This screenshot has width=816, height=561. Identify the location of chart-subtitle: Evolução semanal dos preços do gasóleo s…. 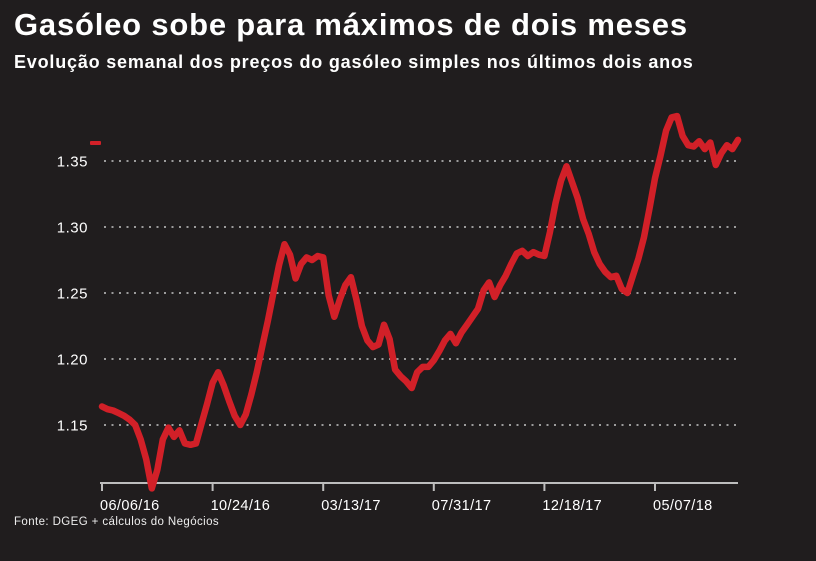
(354, 62).